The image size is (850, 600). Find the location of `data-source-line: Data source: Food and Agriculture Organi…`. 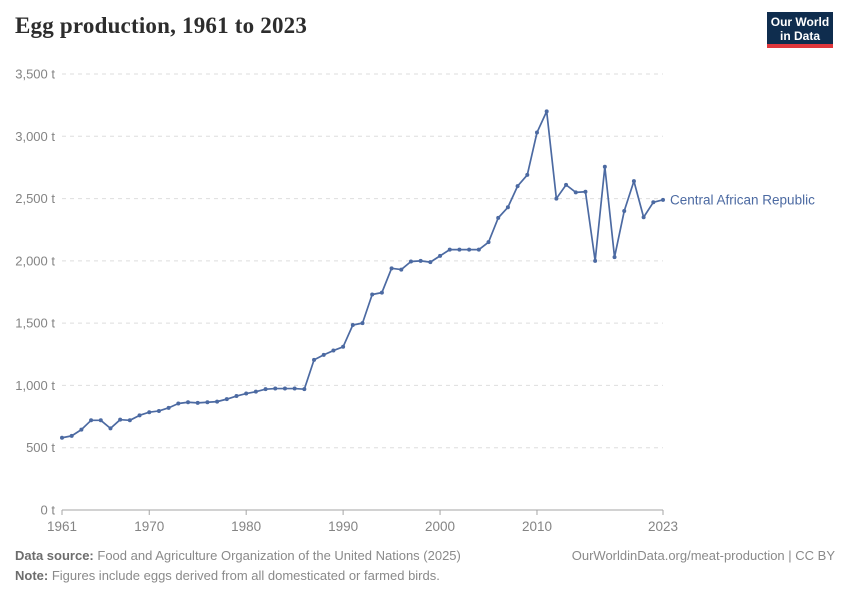

data-source-line: Data source: Food and Agriculture Organi… is located at coordinates (425, 556).